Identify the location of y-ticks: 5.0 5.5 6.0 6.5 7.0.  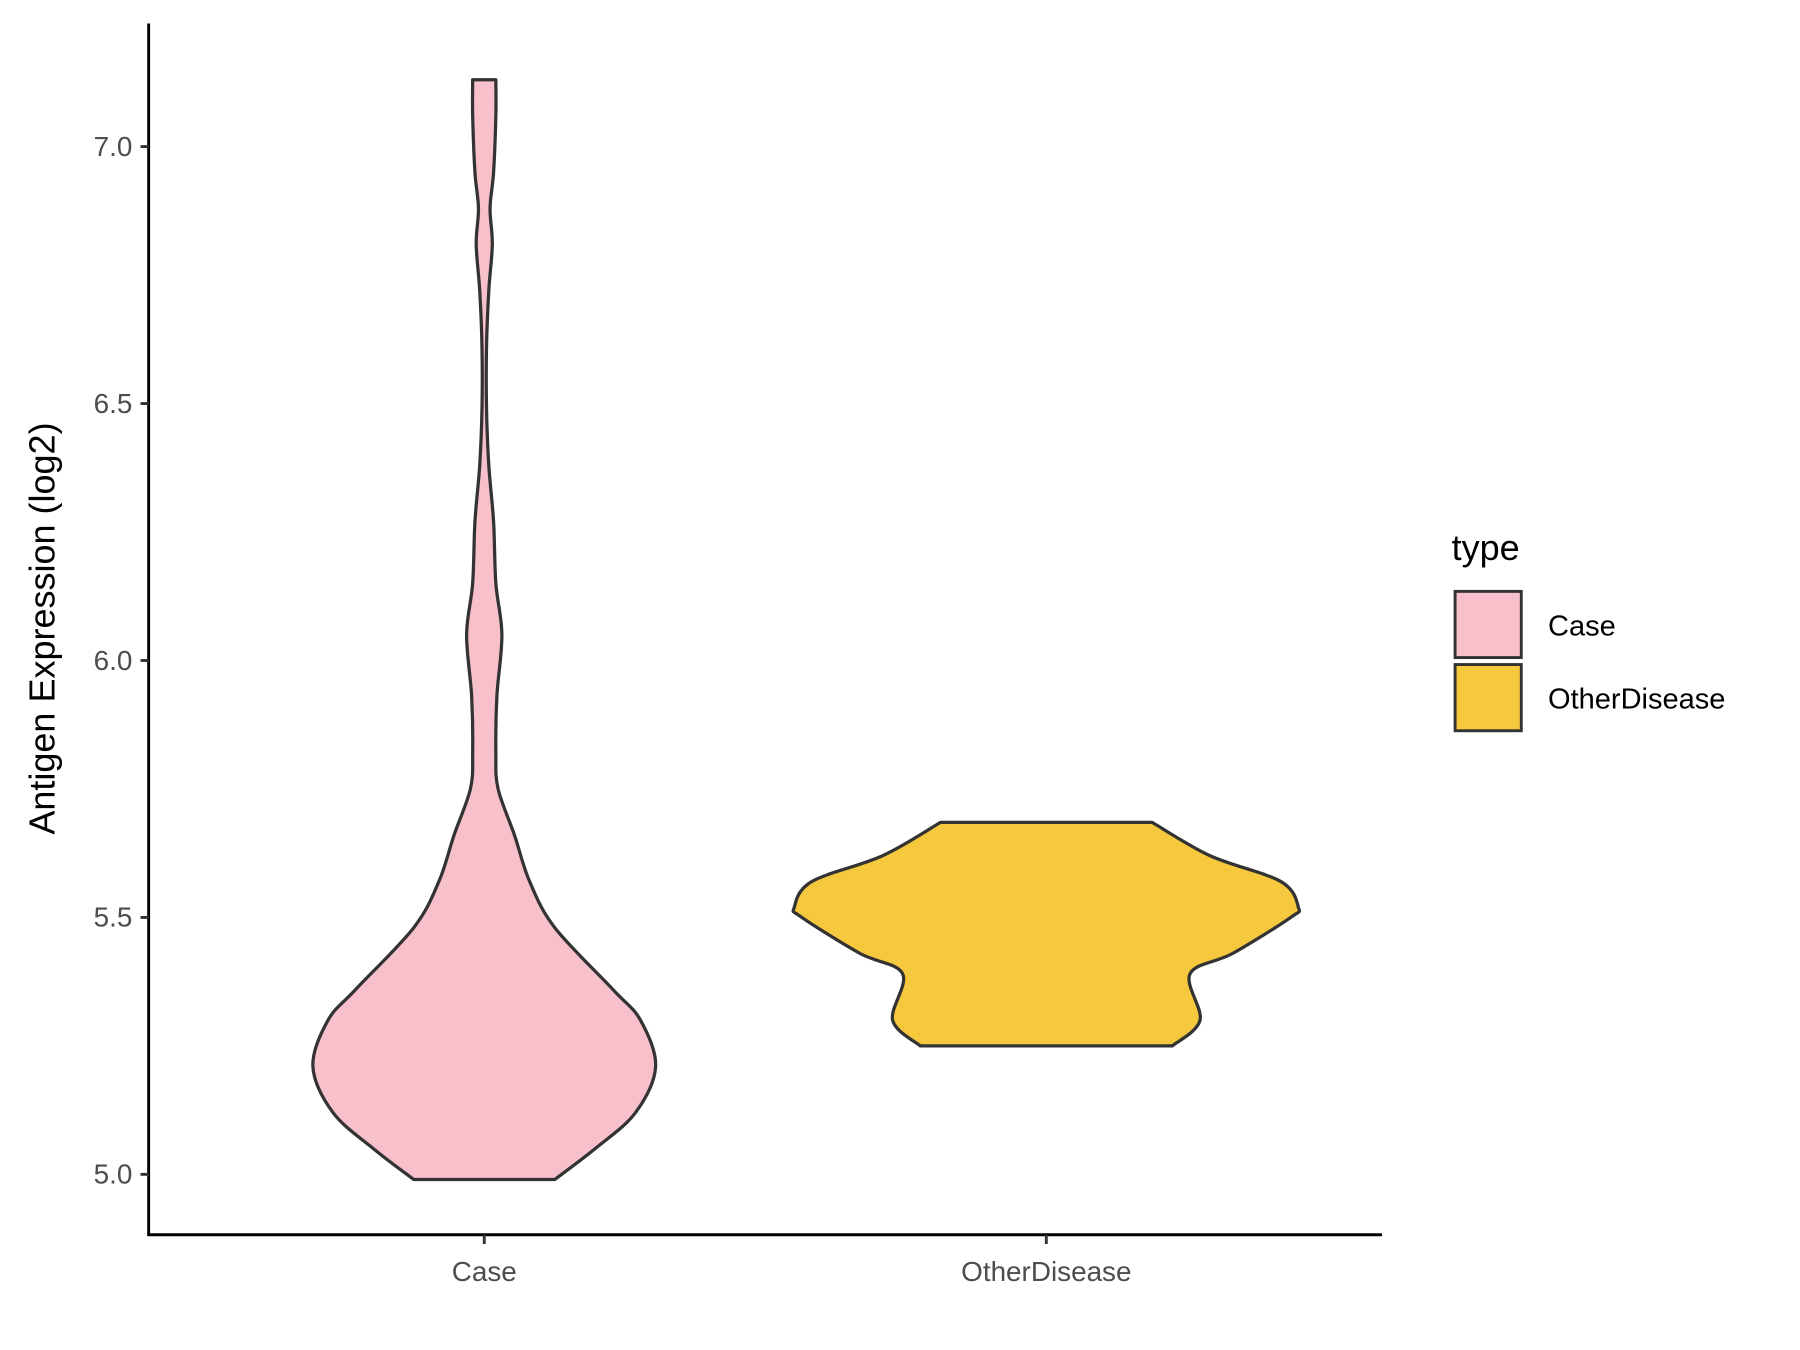
(121, 660).